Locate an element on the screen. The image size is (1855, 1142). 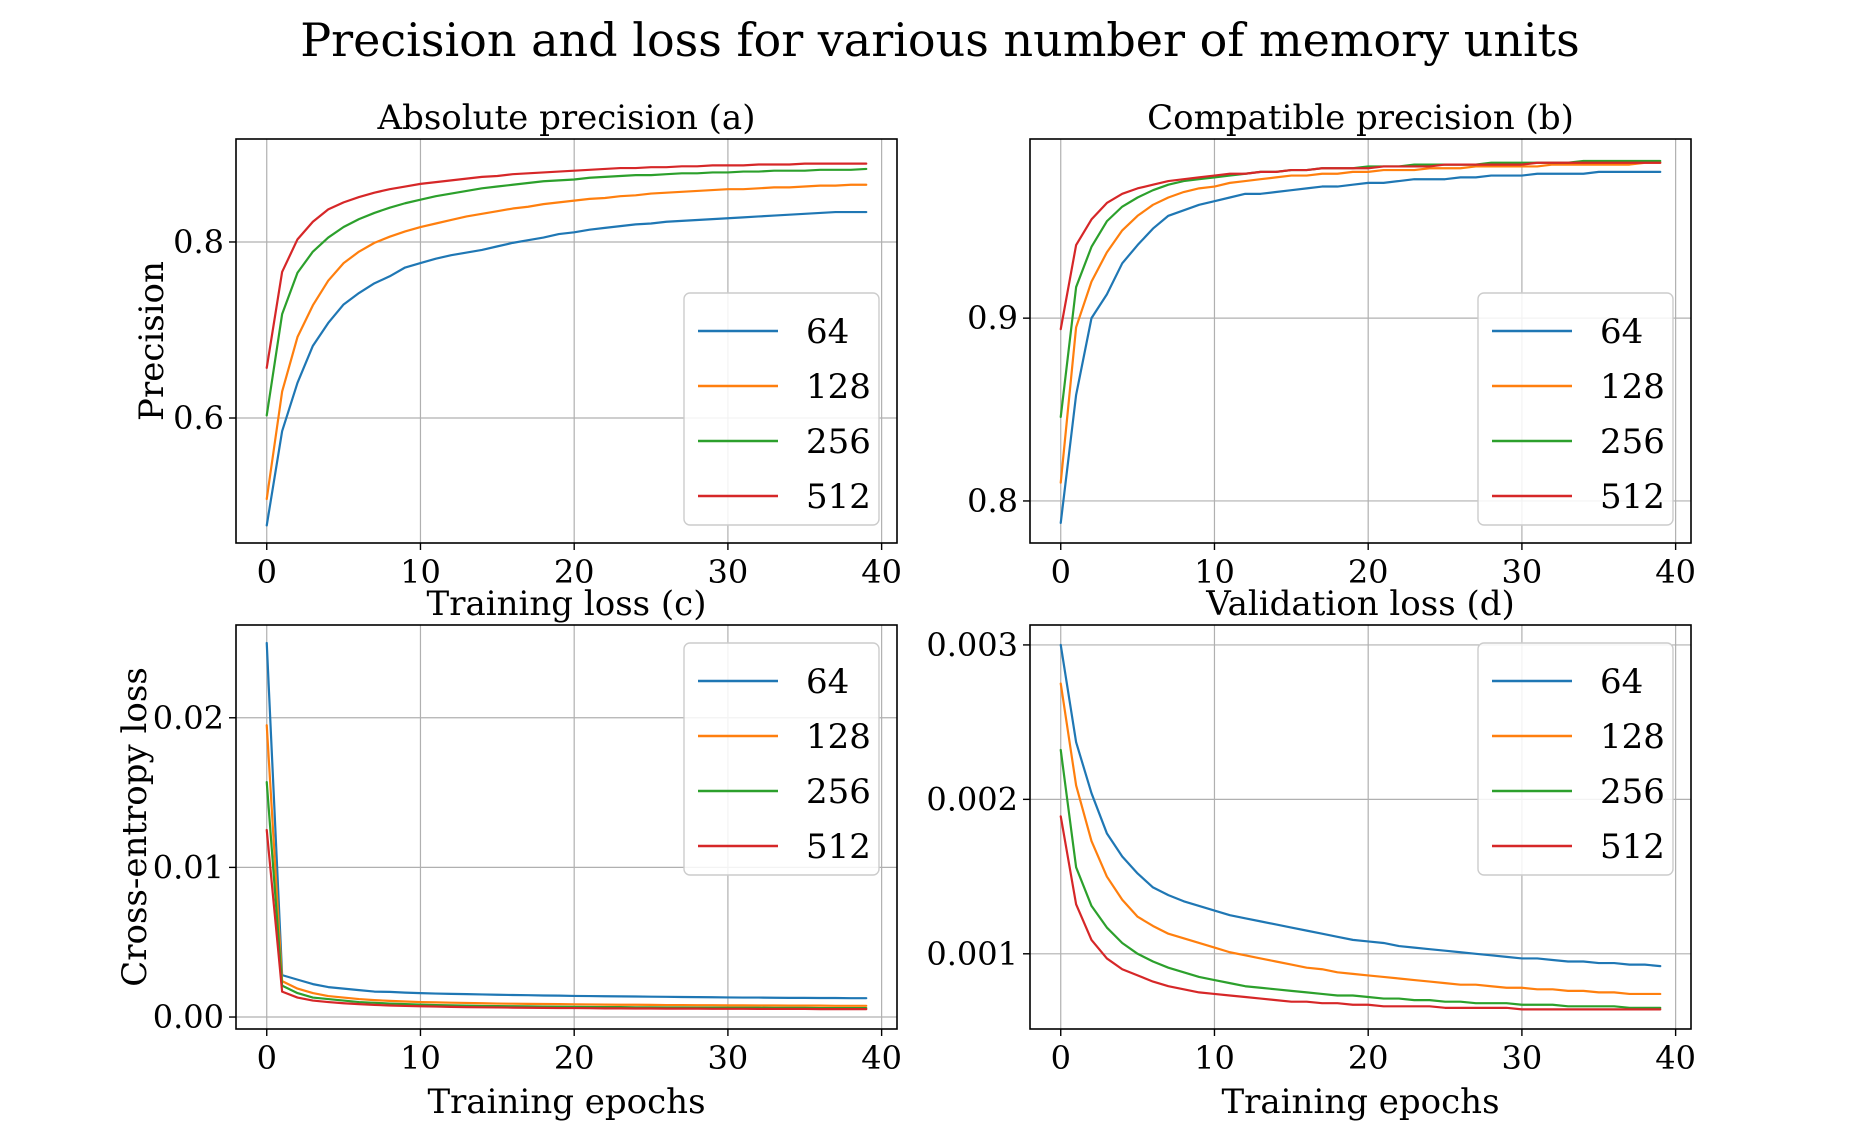
panel-title: Absolute precision (a) is located at coordinates (566, 118).